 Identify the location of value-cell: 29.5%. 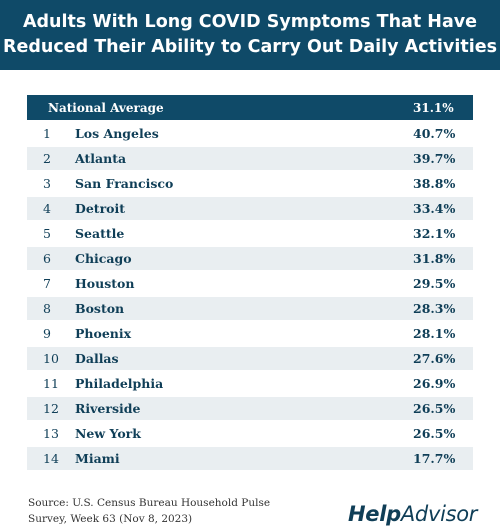
(434, 283).